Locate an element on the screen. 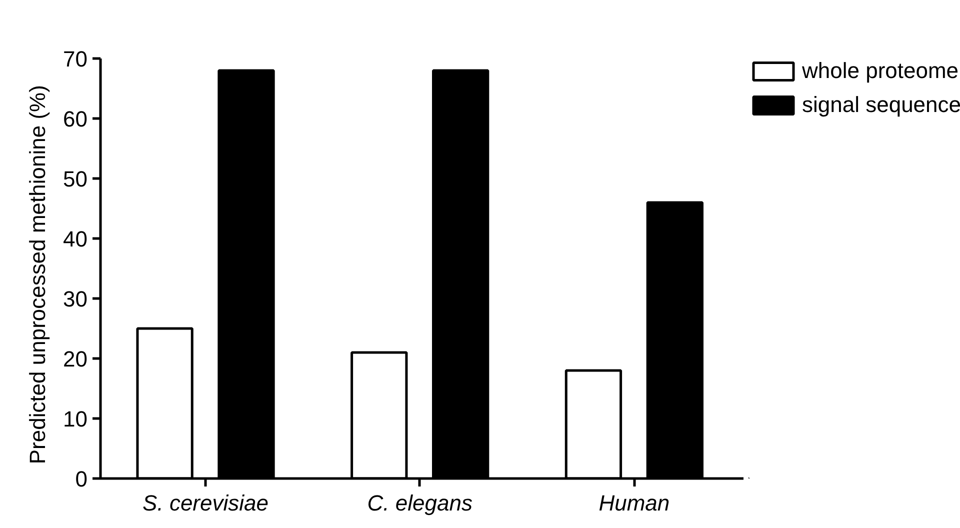 This screenshot has width=960, height=528. y-tick-label: 70 is located at coordinates (75, 59).